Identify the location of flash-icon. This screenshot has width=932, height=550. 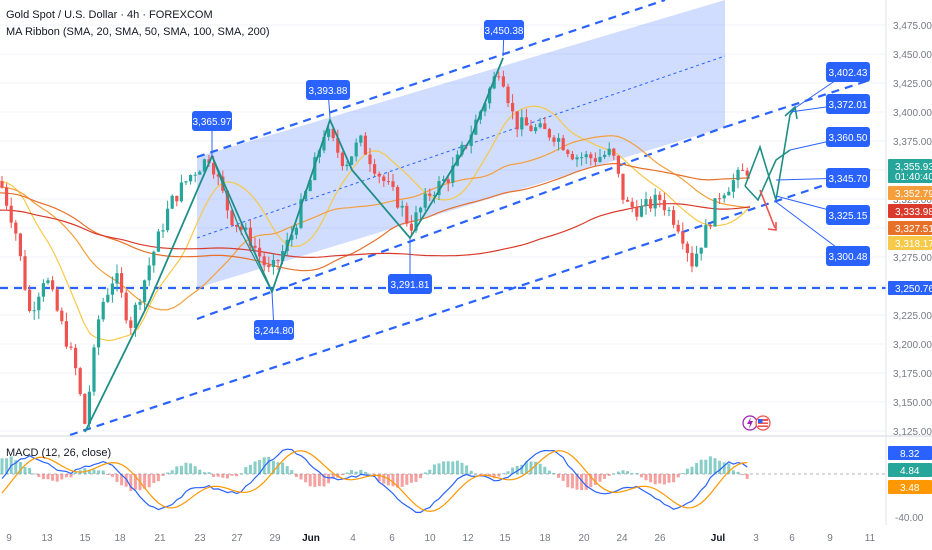
(750, 423).